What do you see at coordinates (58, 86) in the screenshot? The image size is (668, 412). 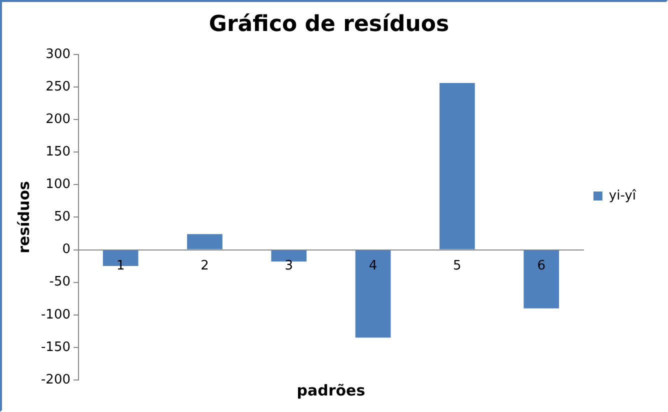 I see `y-tick-label: 250` at bounding box center [58, 86].